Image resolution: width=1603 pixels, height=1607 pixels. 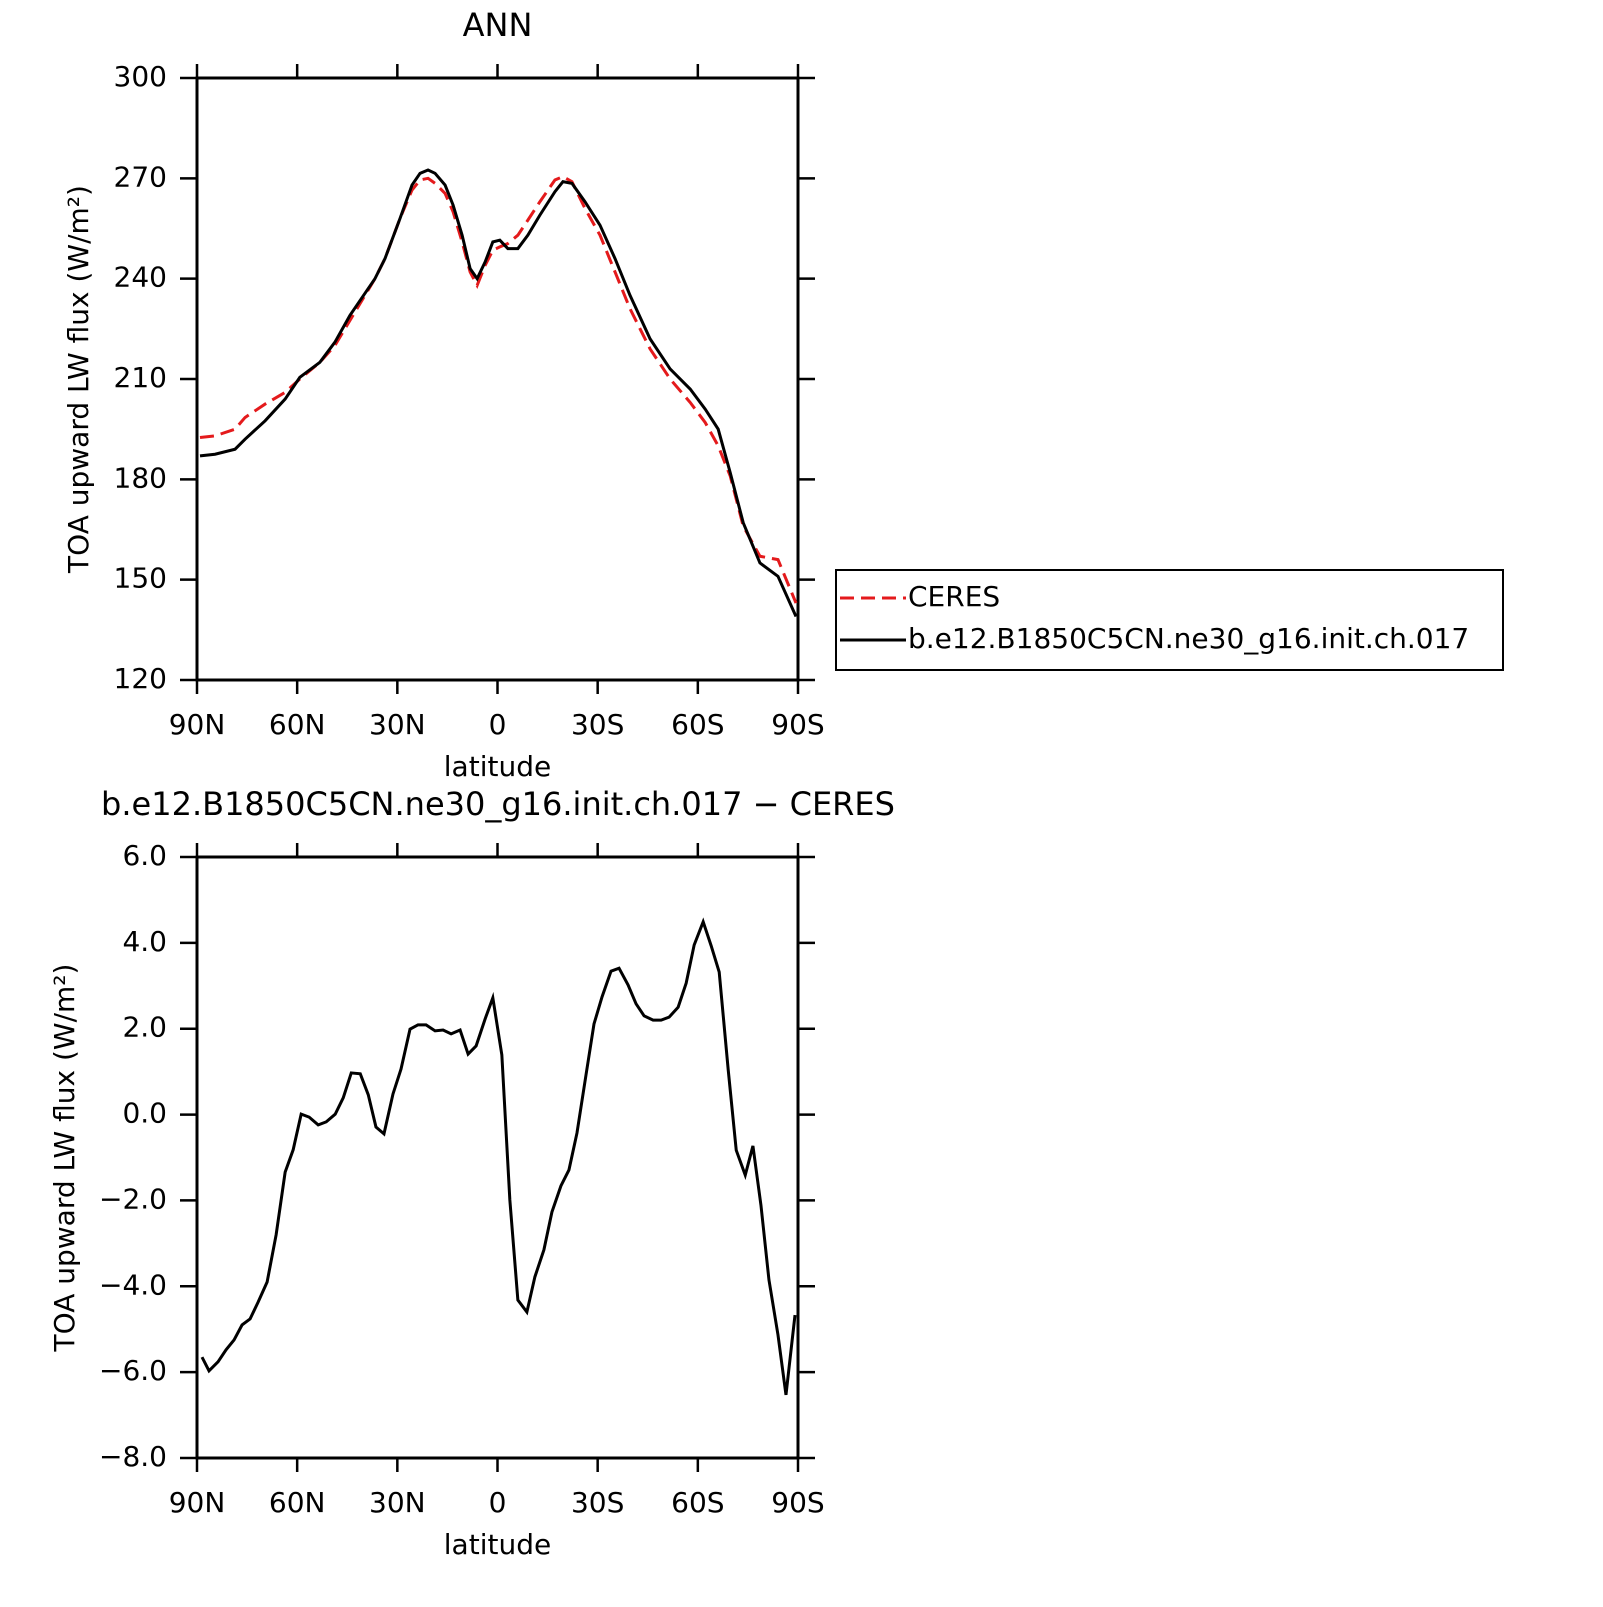 What do you see at coordinates (133, 1284) in the screenshot?
I see `y-tick-label: −4.0` at bounding box center [133, 1284].